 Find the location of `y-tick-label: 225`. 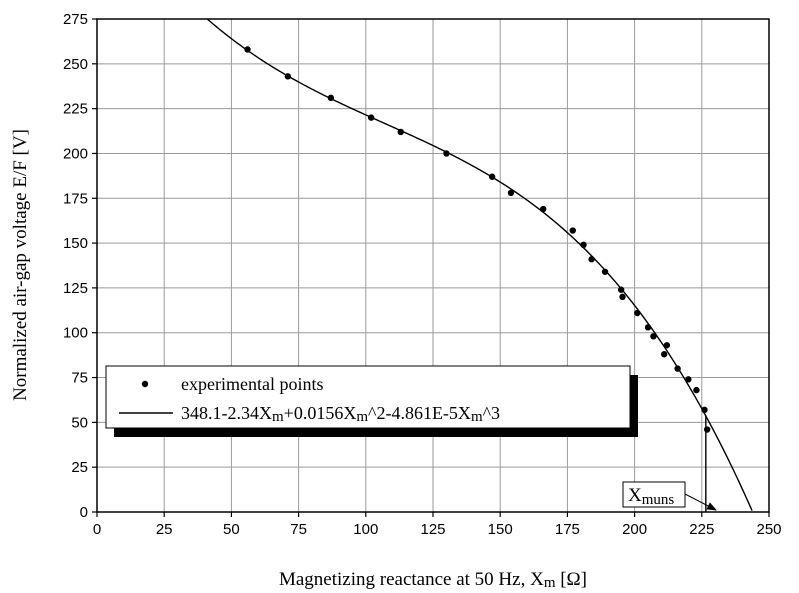

y-tick-label: 225 is located at coordinates (75, 109).